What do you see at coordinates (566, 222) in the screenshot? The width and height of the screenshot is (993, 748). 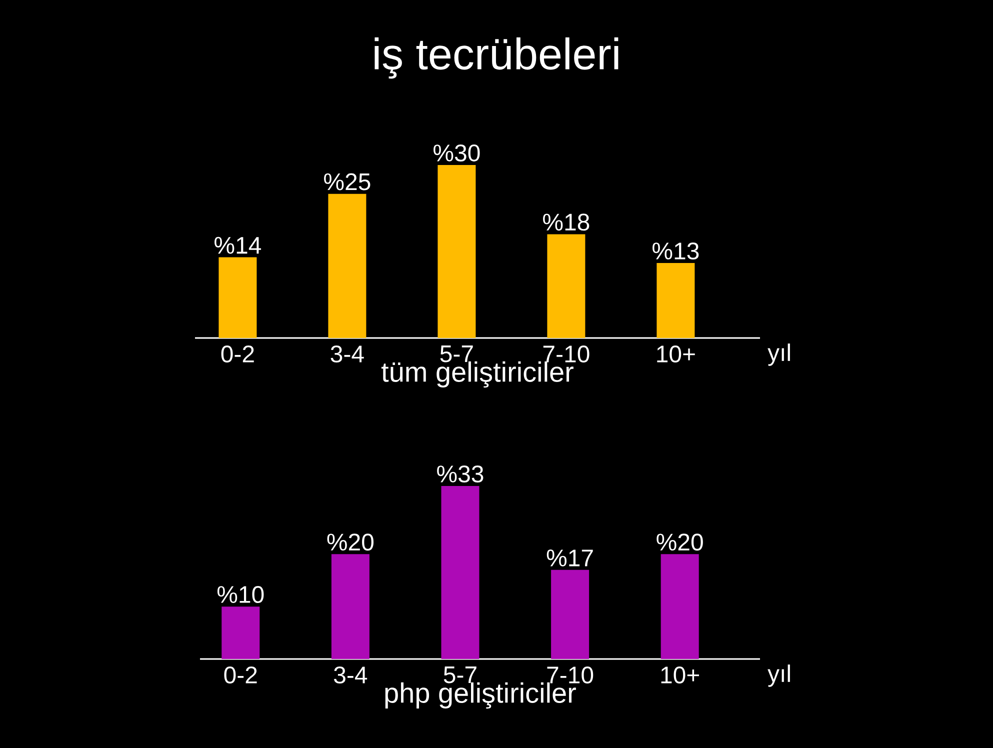 I see `data-label: %18` at bounding box center [566, 222].